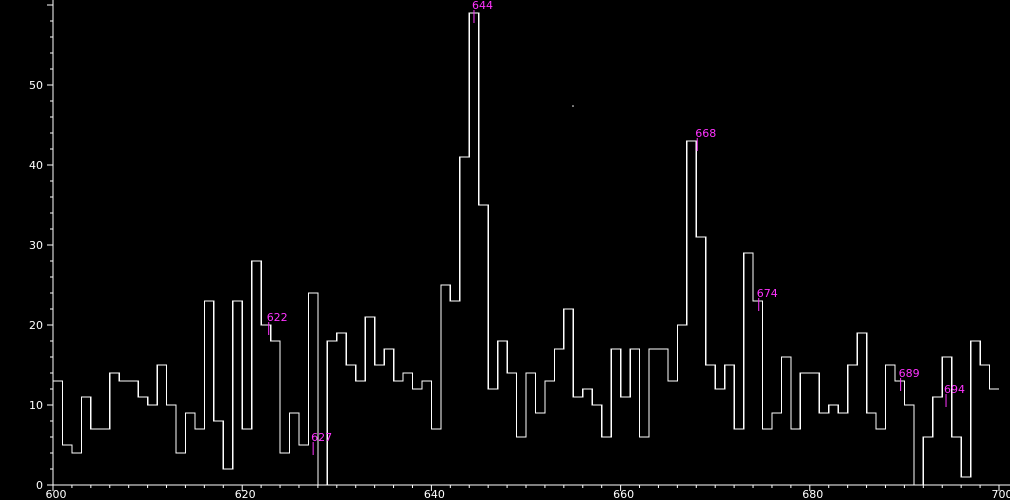 The image size is (1010, 500). I want to click on peak-label: 627, so click(321, 437).